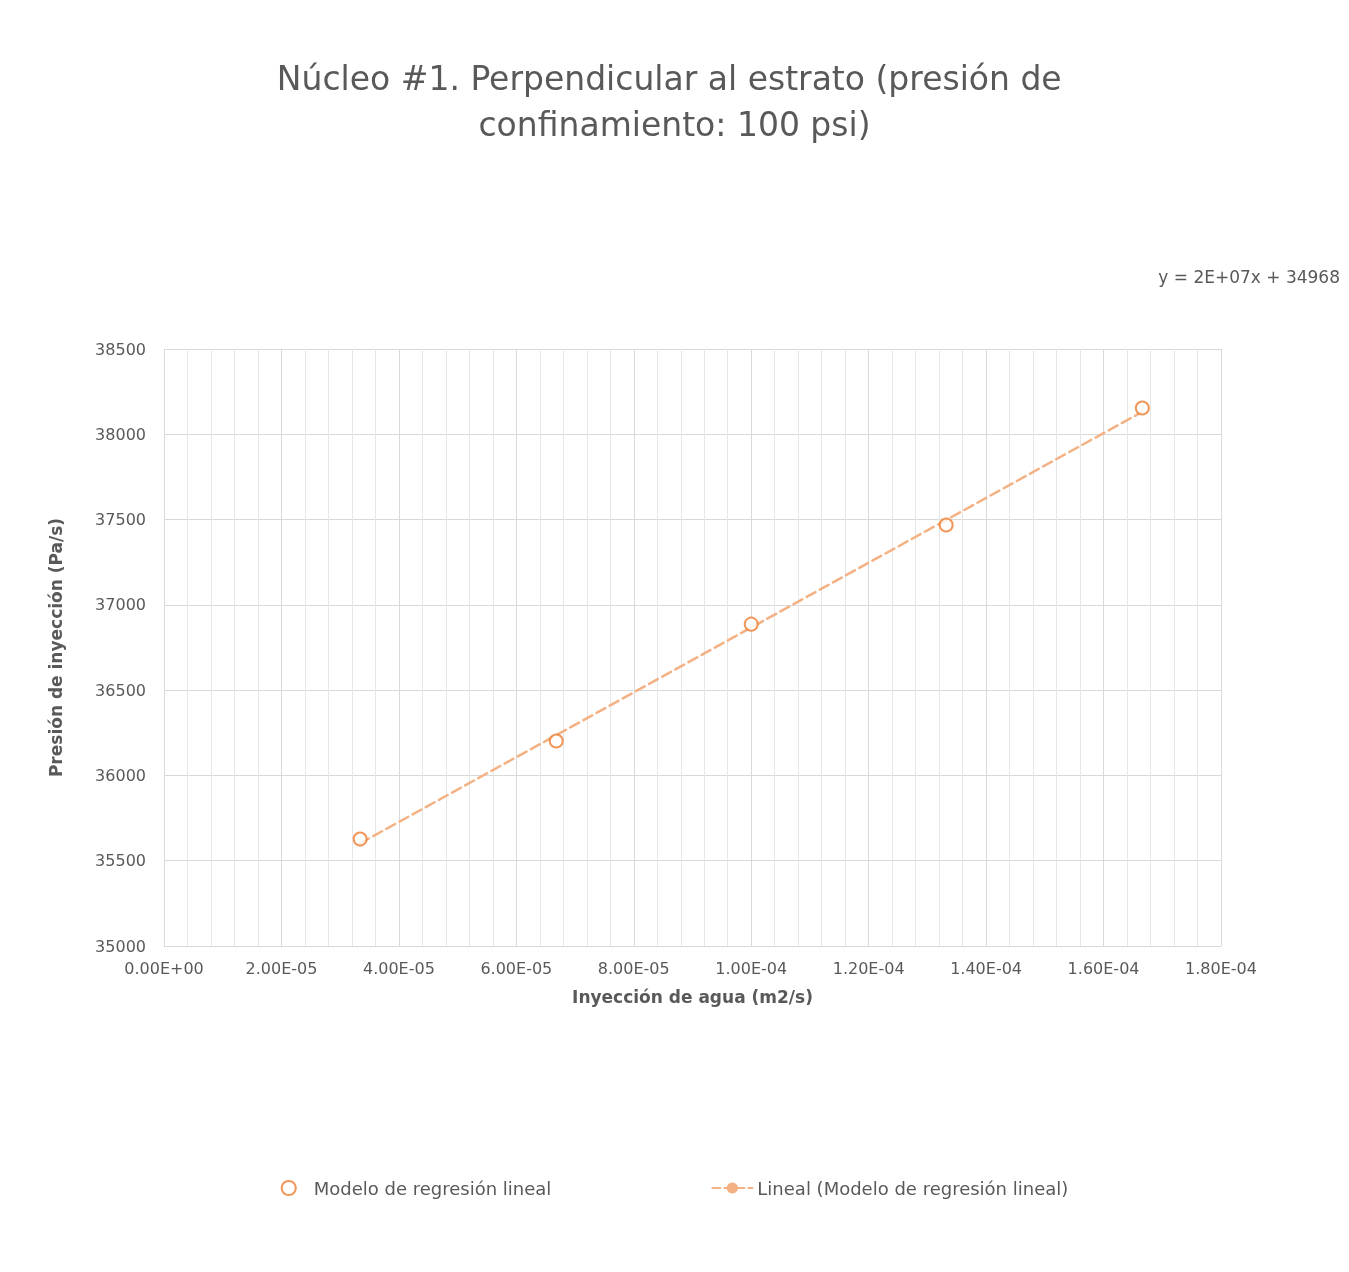 The width and height of the screenshot is (1349, 1272). I want to click on legend-label: Modelo de regresión lineal, so click(432, 1188).